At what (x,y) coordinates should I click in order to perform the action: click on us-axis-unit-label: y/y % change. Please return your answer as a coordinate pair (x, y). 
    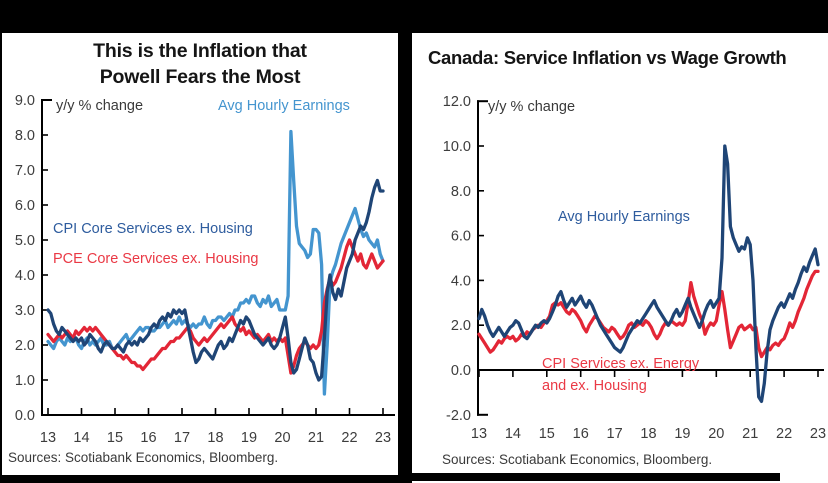
    Looking at the image, I should click on (100, 106).